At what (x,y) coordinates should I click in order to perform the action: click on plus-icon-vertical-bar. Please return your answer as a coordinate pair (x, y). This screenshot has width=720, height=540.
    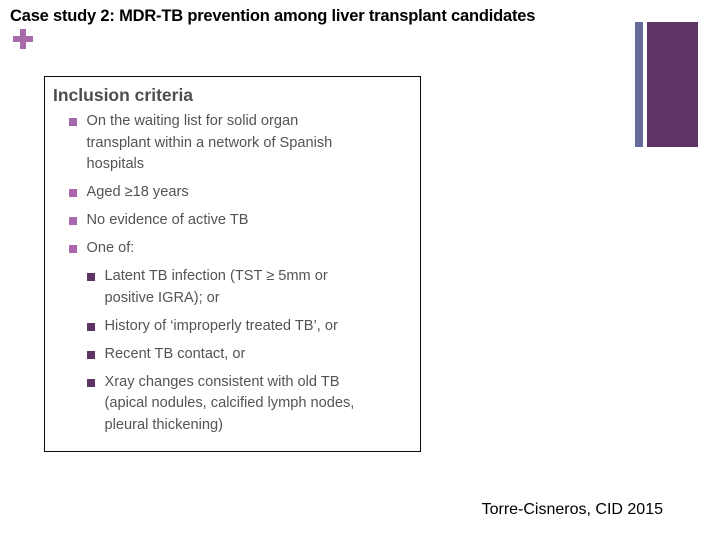
    Looking at the image, I should click on (23, 39).